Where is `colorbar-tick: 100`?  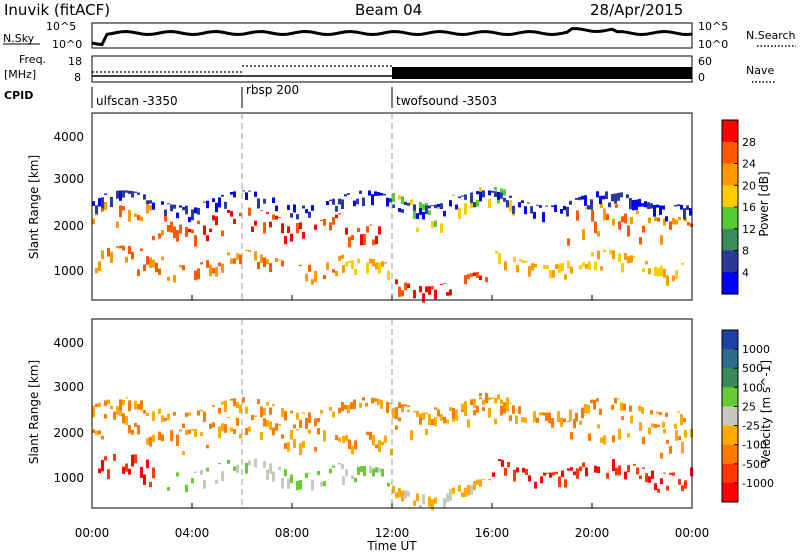 colorbar-tick: 100 is located at coordinates (752, 387).